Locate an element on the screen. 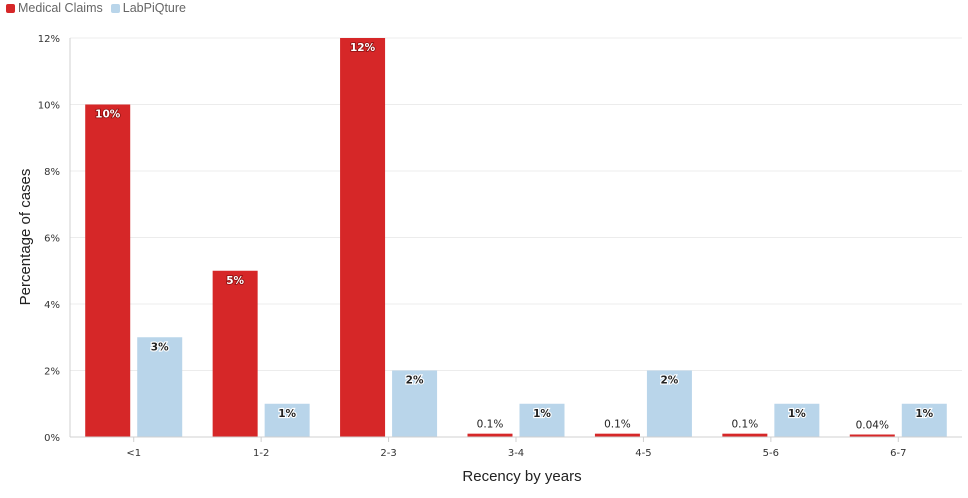 The width and height of the screenshot is (968, 498). legend-item-labpiqture: LabPiQture is located at coordinates (148, 8).